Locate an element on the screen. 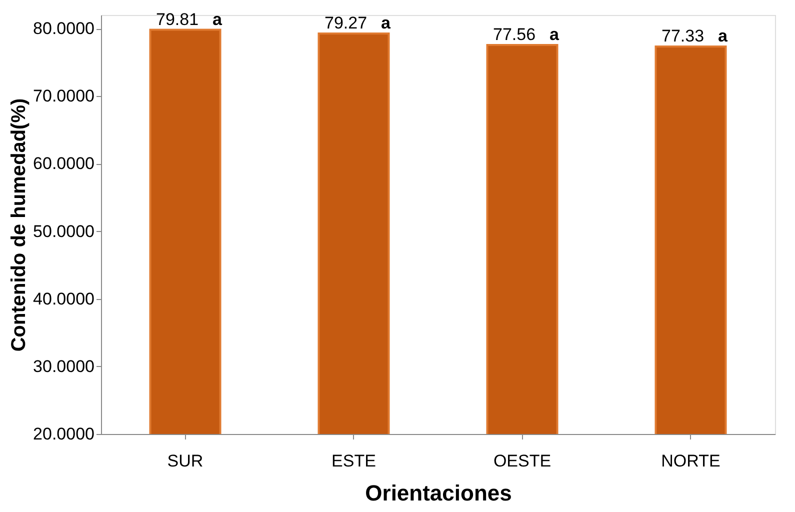 This screenshot has height=512, width=795. data-label: 77.33 is located at coordinates (682, 36).